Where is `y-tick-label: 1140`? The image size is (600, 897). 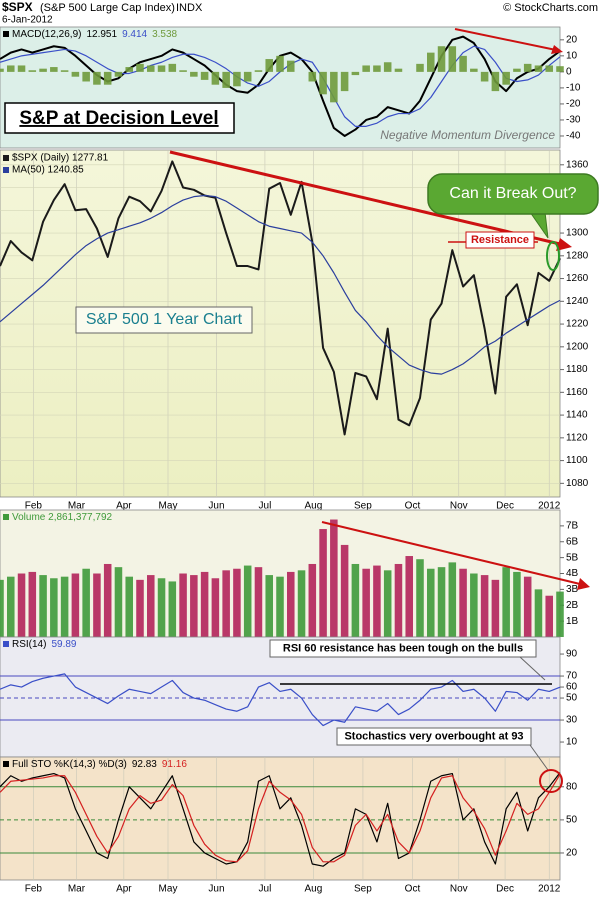
y-tick-label: 1140 is located at coordinates (577, 415).